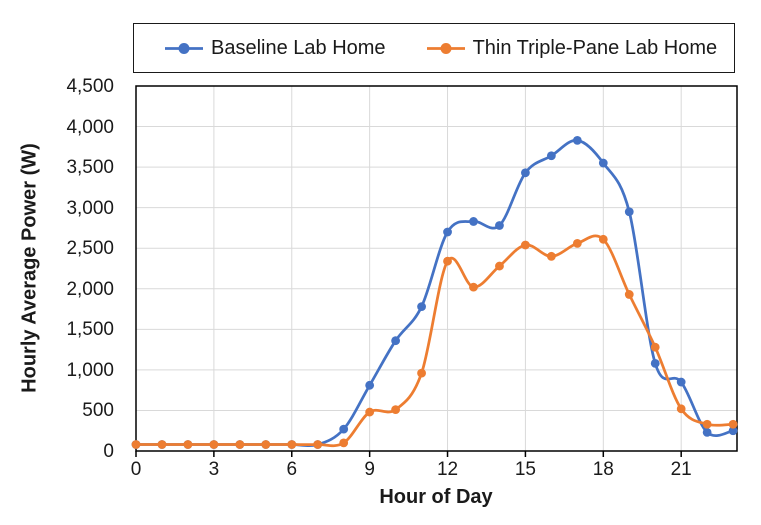 The image size is (761, 525). I want to click on y-tick-label: 4,000, so click(90, 127).